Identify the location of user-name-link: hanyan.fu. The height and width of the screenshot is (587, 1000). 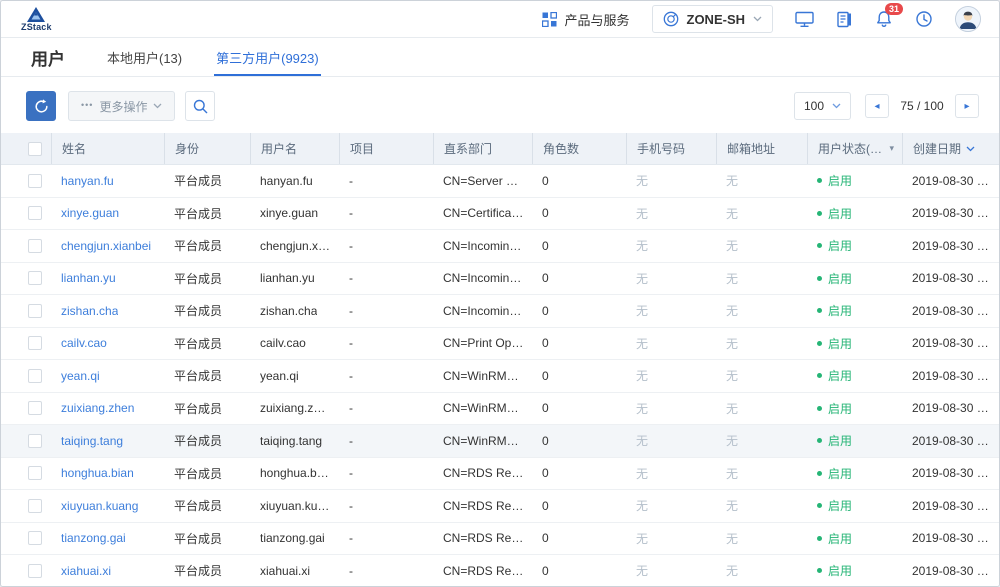
(87, 180).